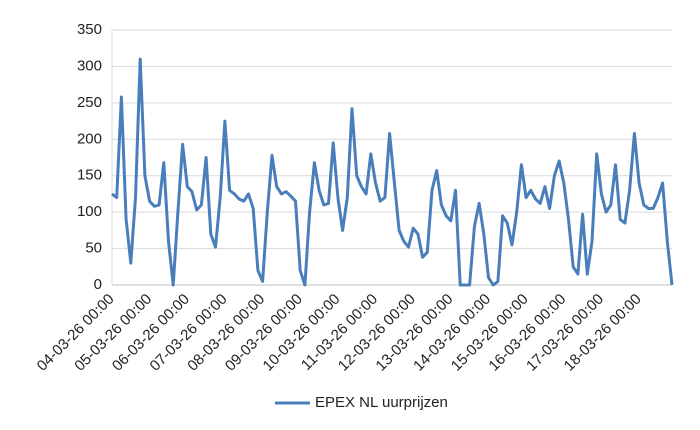 This screenshot has width=700, height=430. Describe the element at coordinates (98, 284) in the screenshot. I see `y-tick-label: 0` at that location.